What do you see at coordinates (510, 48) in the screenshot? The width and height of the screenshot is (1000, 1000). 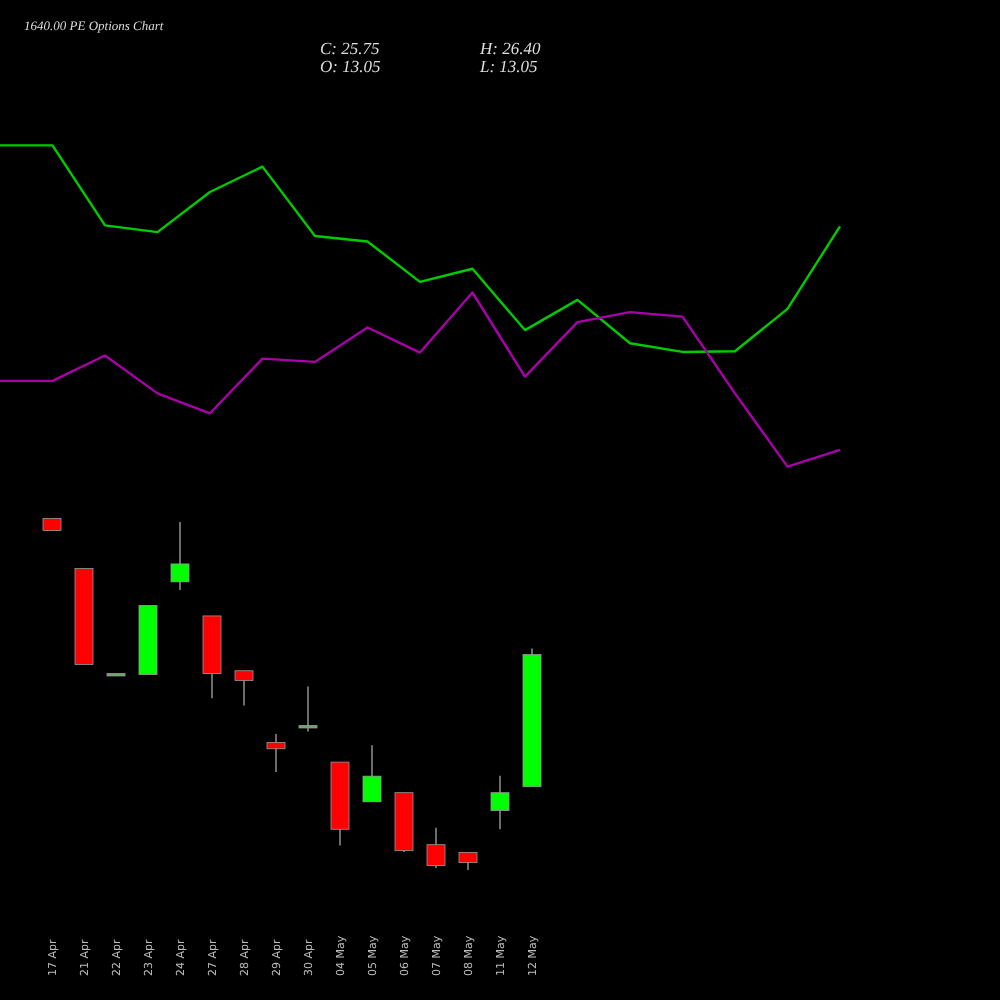 I see `text: H: 26.40` at bounding box center [510, 48].